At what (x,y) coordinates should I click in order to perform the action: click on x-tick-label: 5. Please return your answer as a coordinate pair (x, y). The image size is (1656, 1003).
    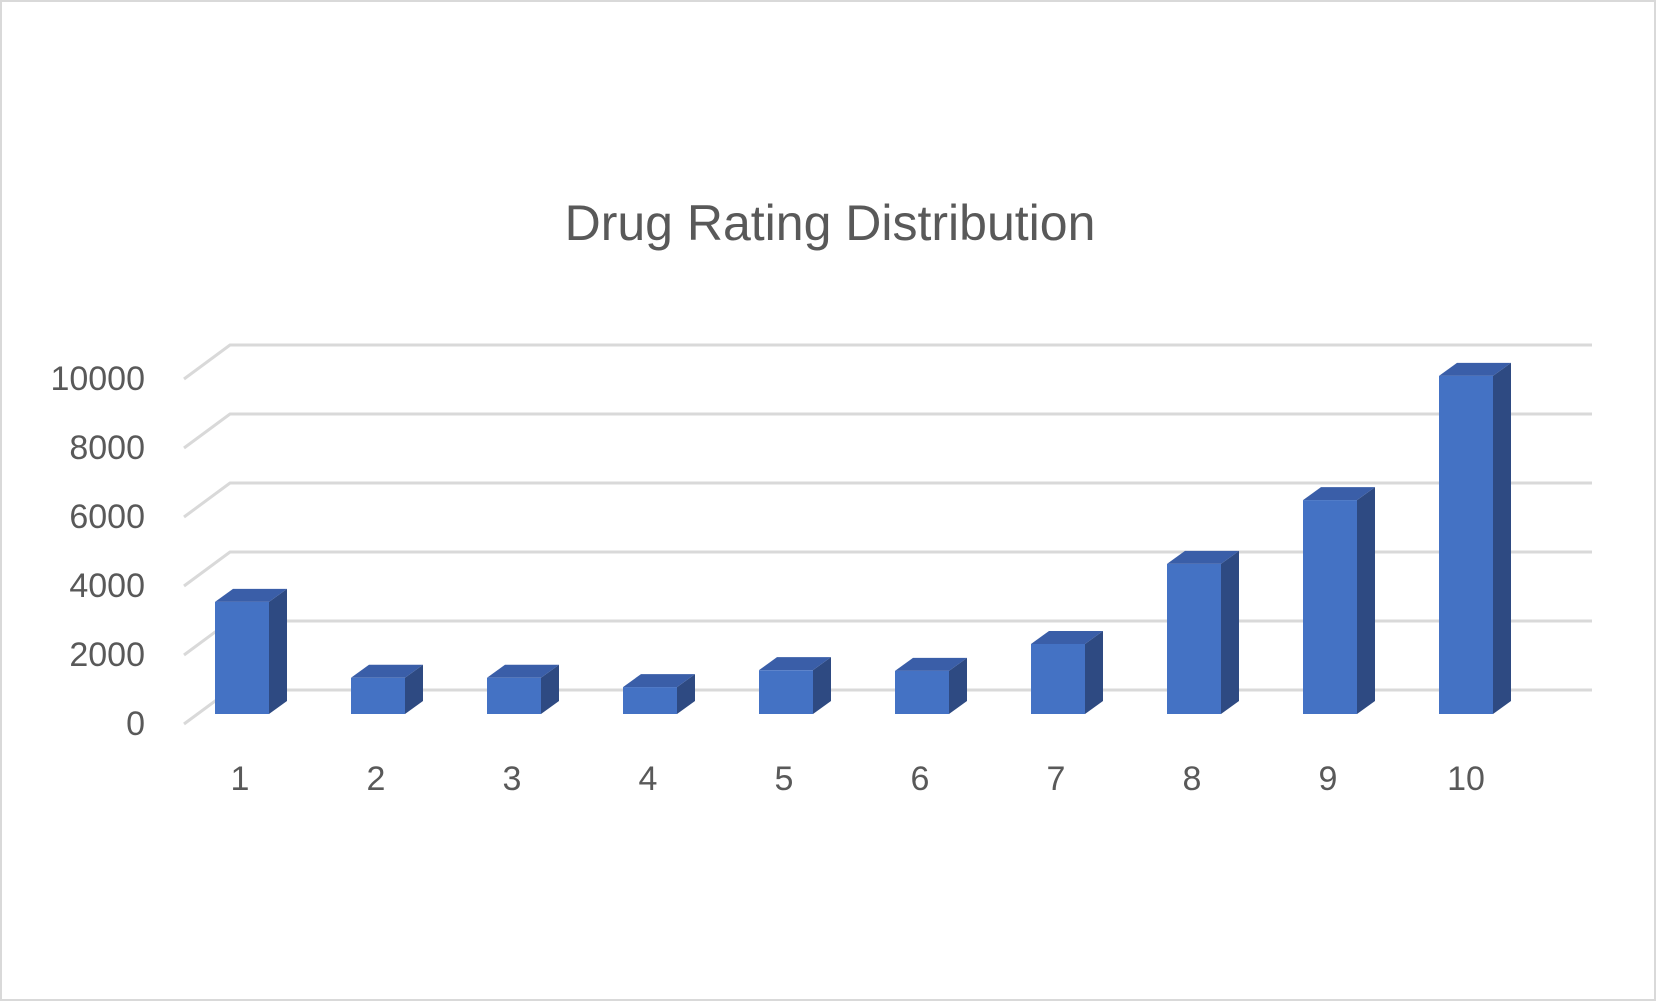
    Looking at the image, I should click on (784, 779).